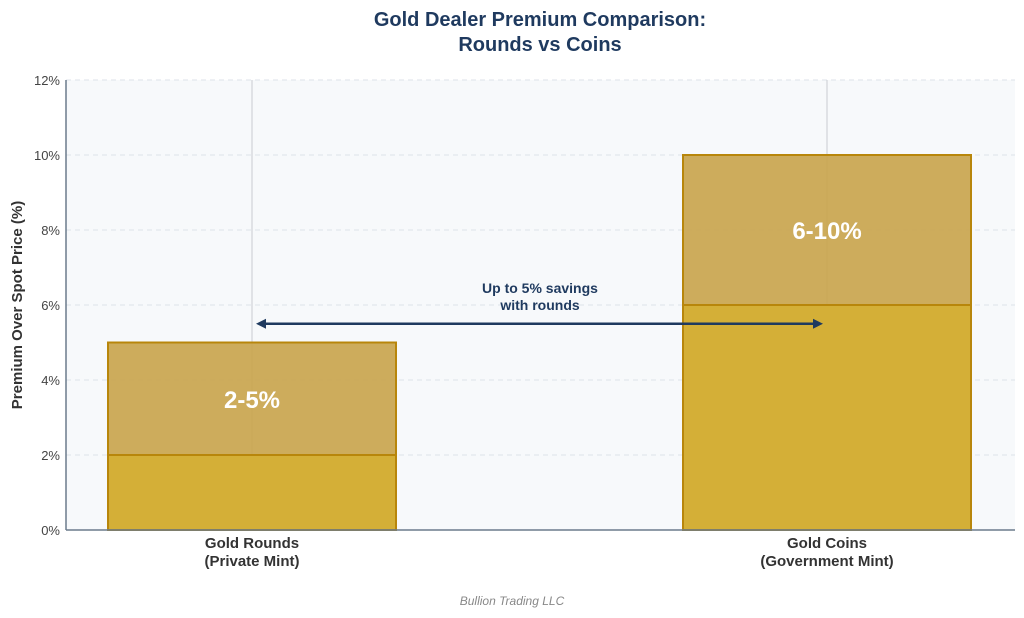  What do you see at coordinates (17, 305) in the screenshot?
I see `y-axis-label: Premium Over Spot Price (%)` at bounding box center [17, 305].